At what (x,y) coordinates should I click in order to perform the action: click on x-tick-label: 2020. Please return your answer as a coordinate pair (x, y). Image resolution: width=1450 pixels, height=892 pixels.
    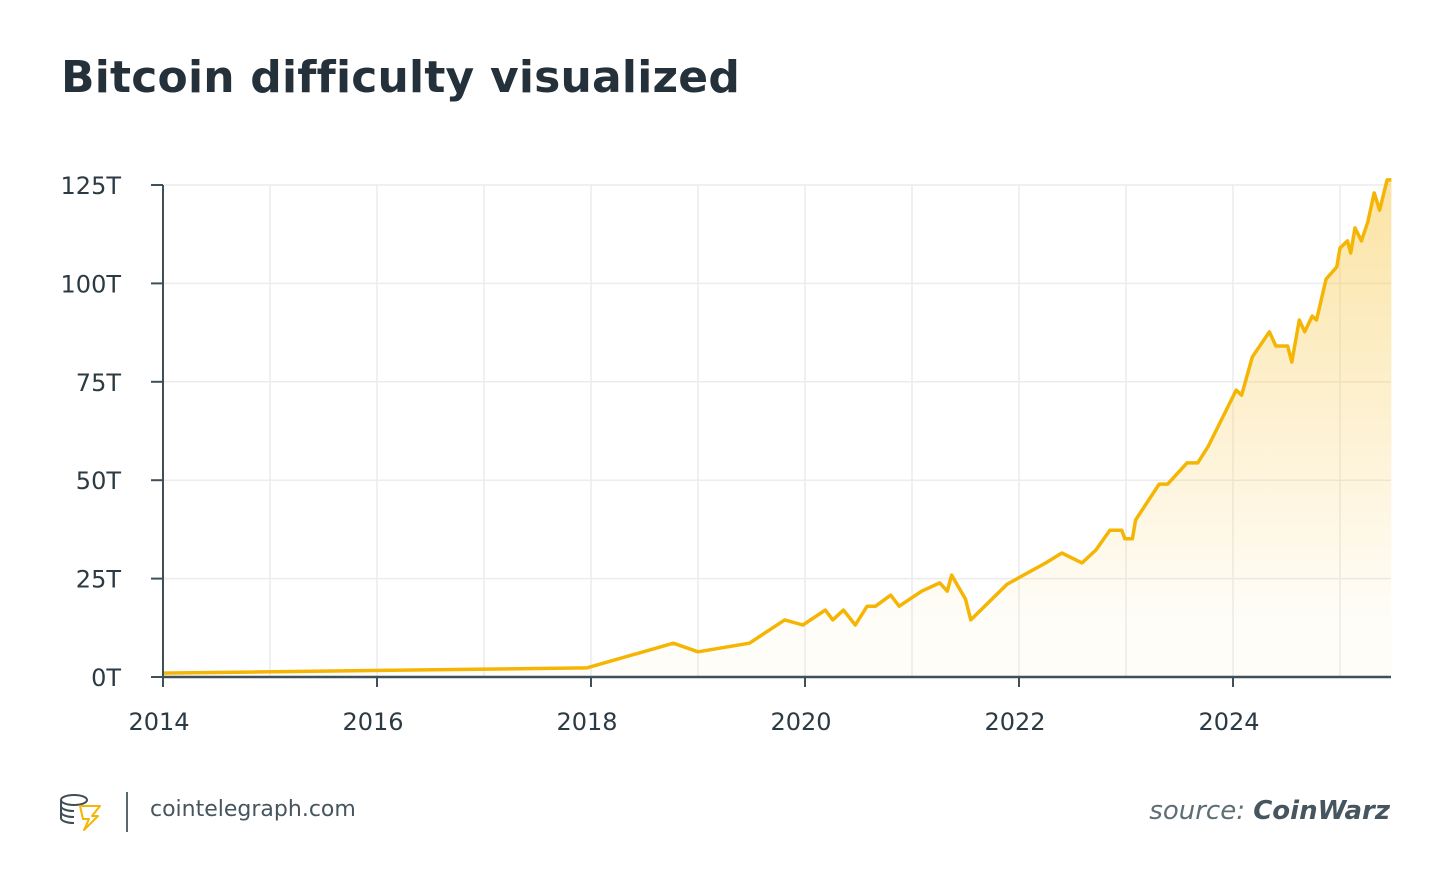
    Looking at the image, I should click on (800, 722).